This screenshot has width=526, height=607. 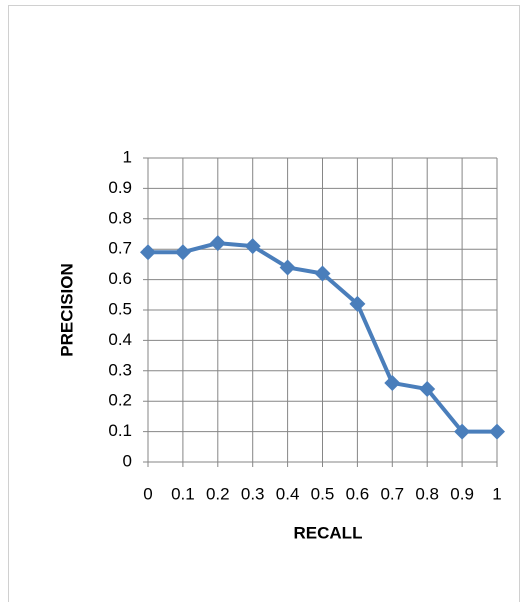 I want to click on x-tick-label: 0.4, so click(x=288, y=493).